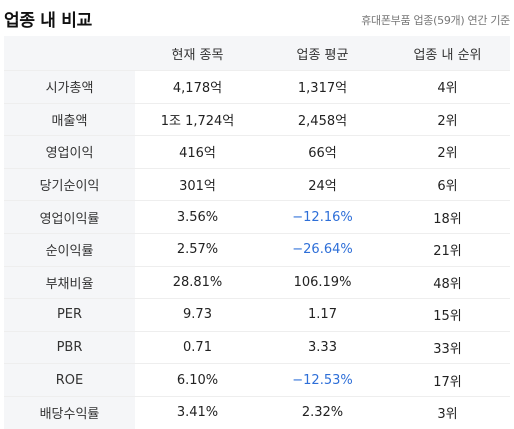  I want to click on metric-label: 영업이익률, so click(69, 217).